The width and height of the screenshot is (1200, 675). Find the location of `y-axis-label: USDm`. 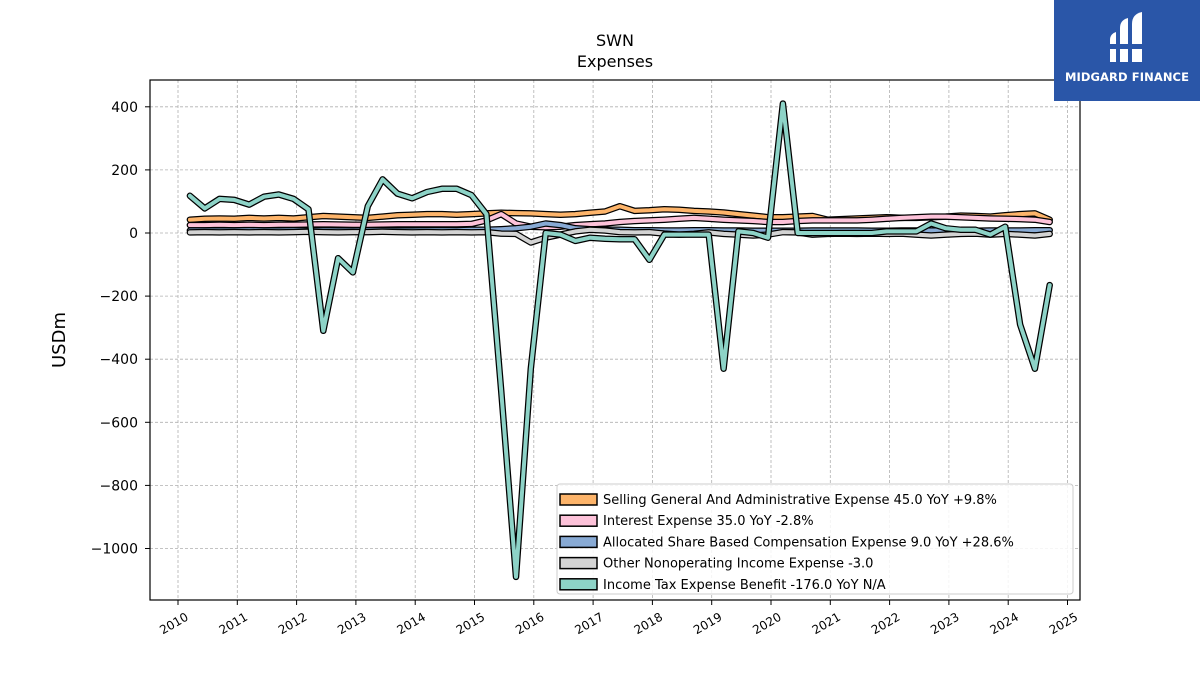

y-axis-label: USDm is located at coordinates (59, 340).